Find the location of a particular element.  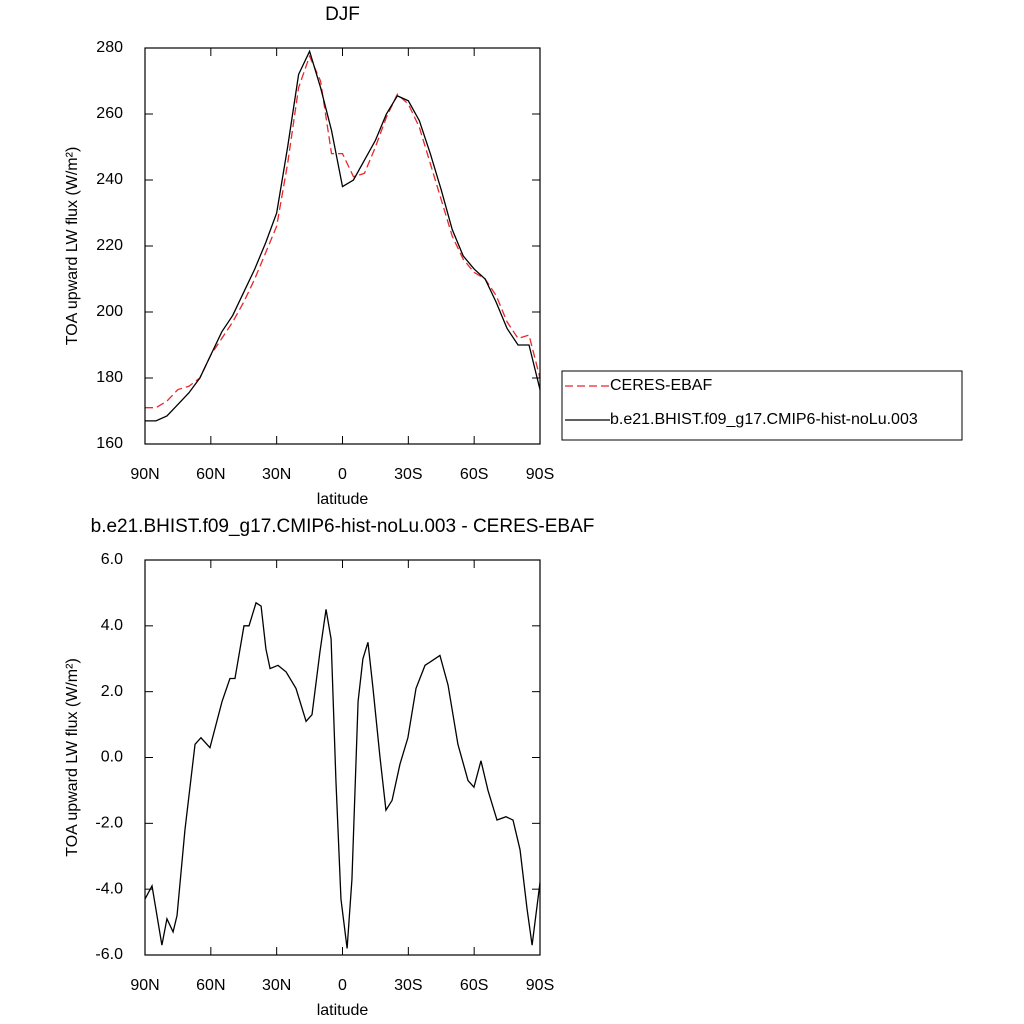

y-tick-label: -2.0 is located at coordinates (109, 823).